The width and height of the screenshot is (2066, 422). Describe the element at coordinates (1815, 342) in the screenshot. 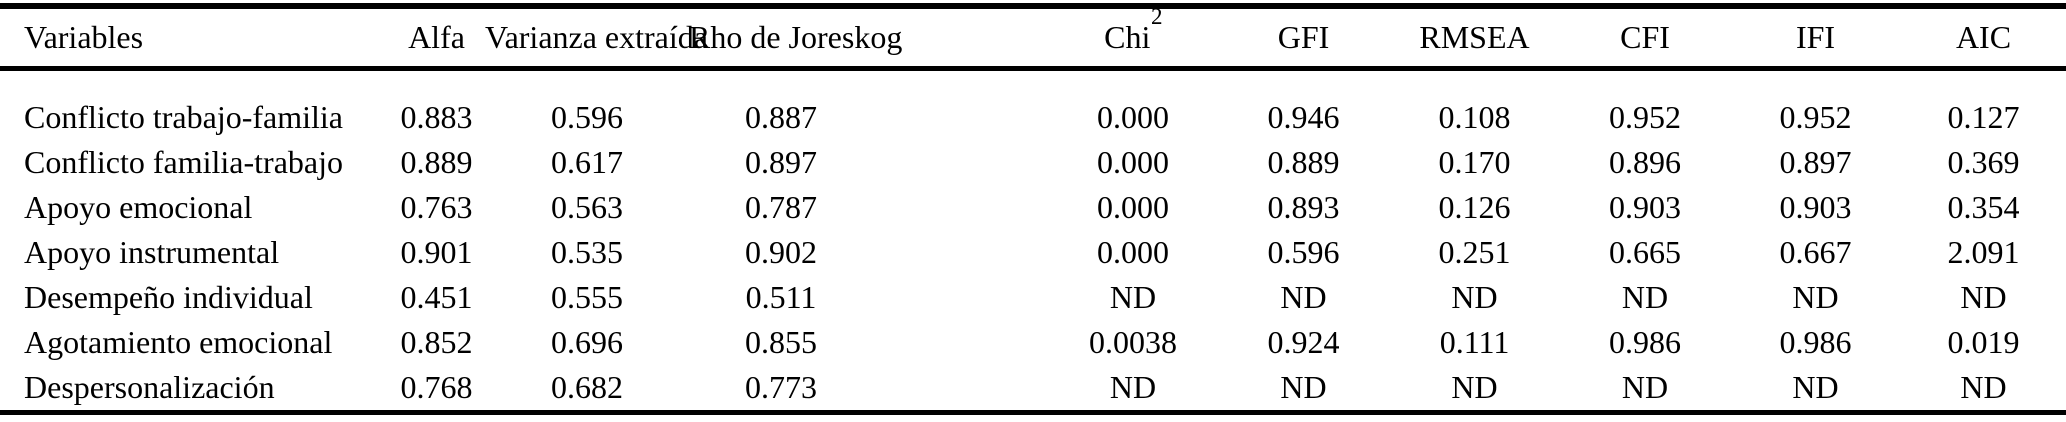

I see `cell-ifi: 0.986` at that location.